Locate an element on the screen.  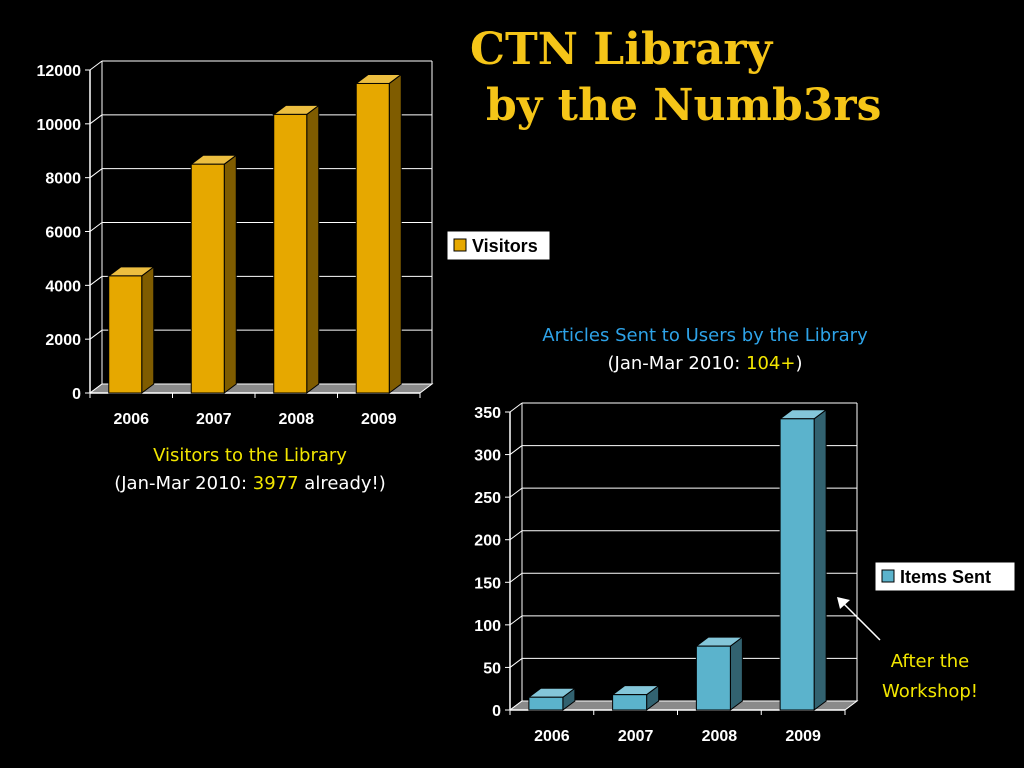
visitors-y-tick-label: 12000 is located at coordinates (59, 71).